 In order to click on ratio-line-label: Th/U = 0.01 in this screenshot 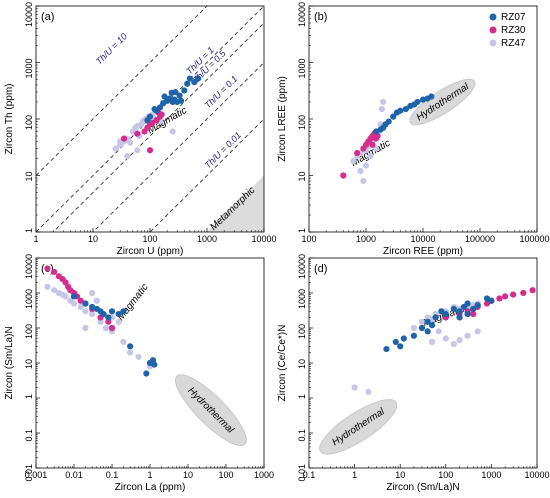, I will do `click(223, 150)`.